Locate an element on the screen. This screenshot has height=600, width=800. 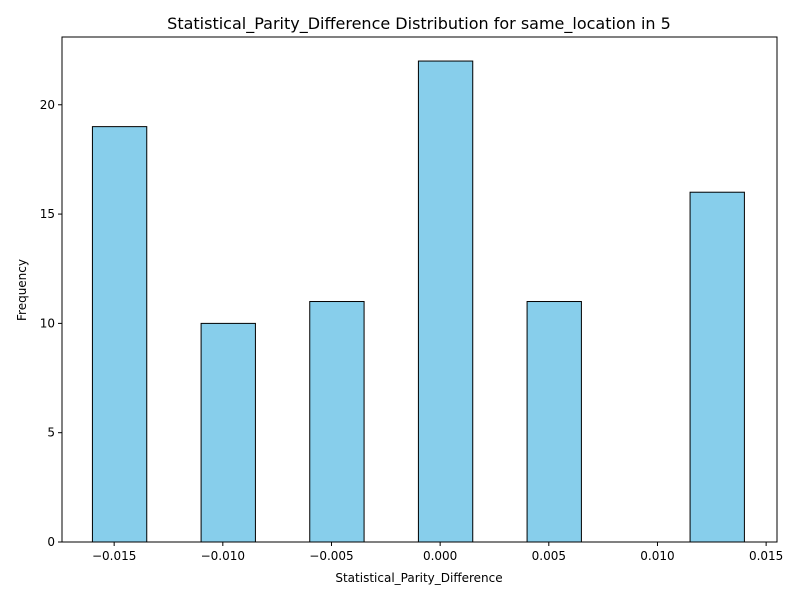
y-axis-label: Frequency is located at coordinates (22, 290).